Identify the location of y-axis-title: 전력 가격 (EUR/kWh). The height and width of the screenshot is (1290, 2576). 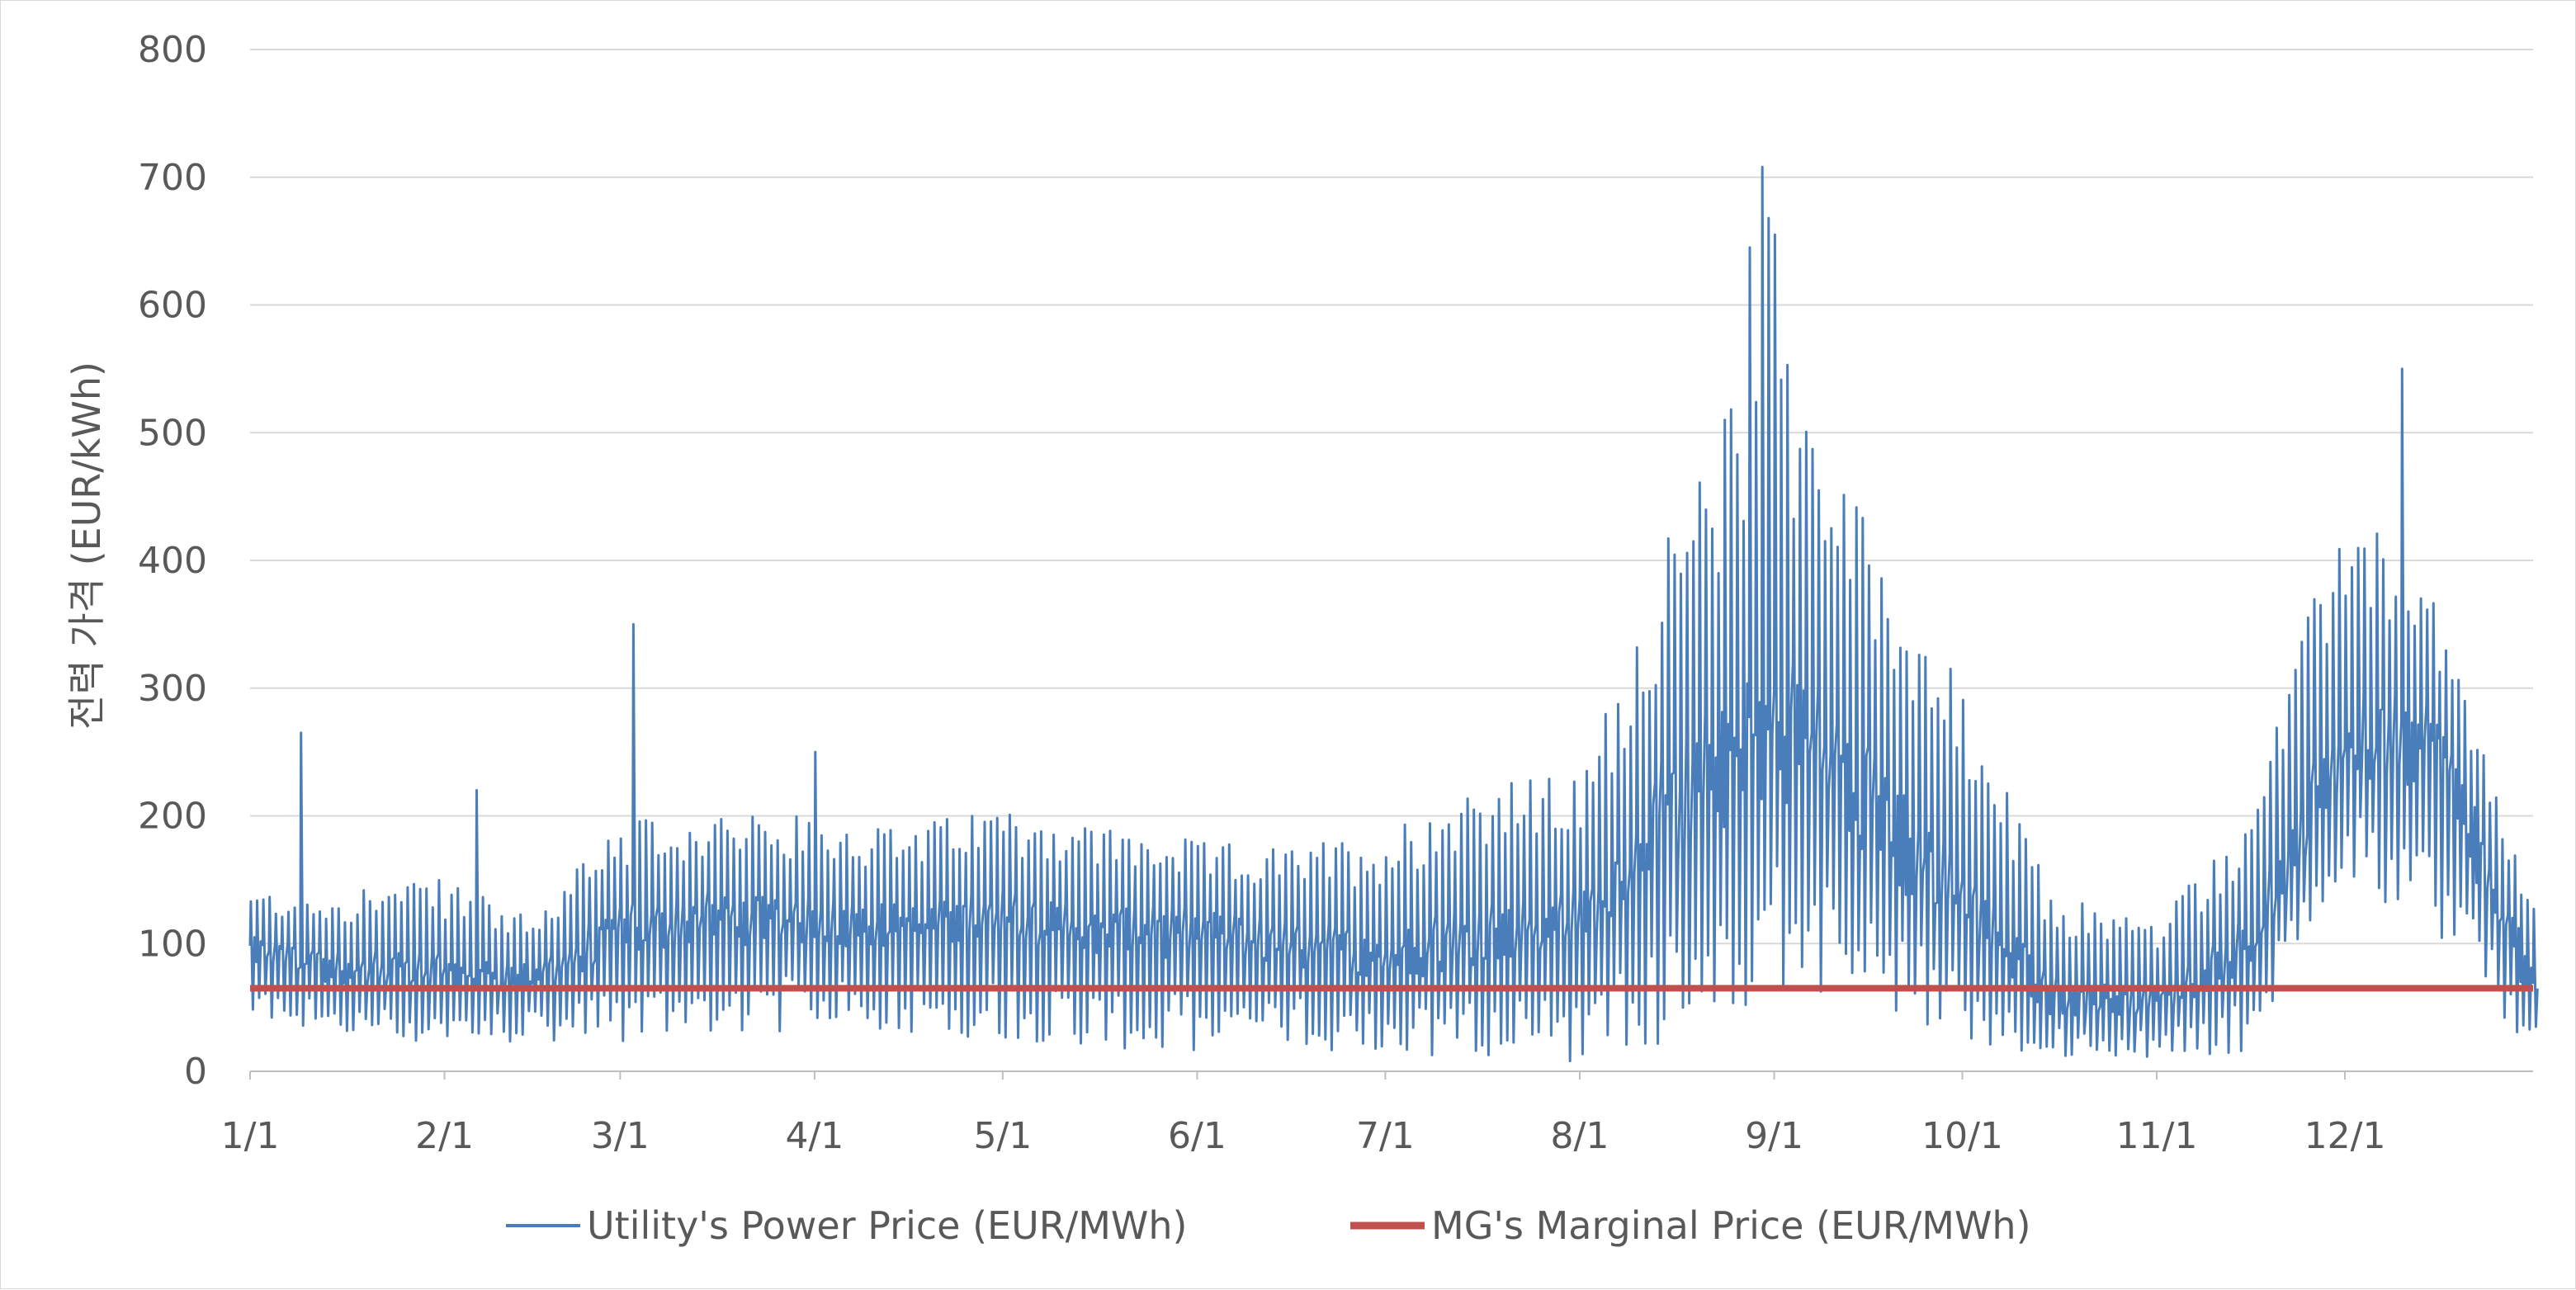
(86, 545).